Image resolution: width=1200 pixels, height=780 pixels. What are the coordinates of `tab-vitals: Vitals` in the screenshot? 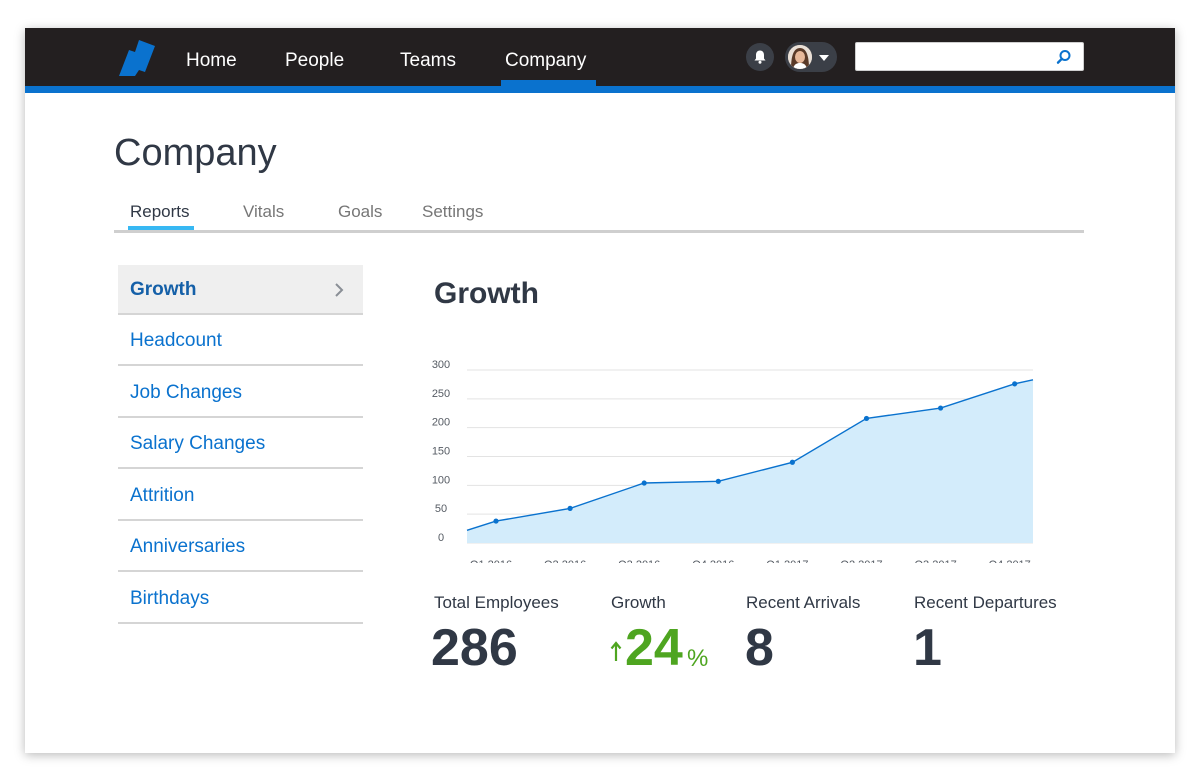 It's located at (264, 211).